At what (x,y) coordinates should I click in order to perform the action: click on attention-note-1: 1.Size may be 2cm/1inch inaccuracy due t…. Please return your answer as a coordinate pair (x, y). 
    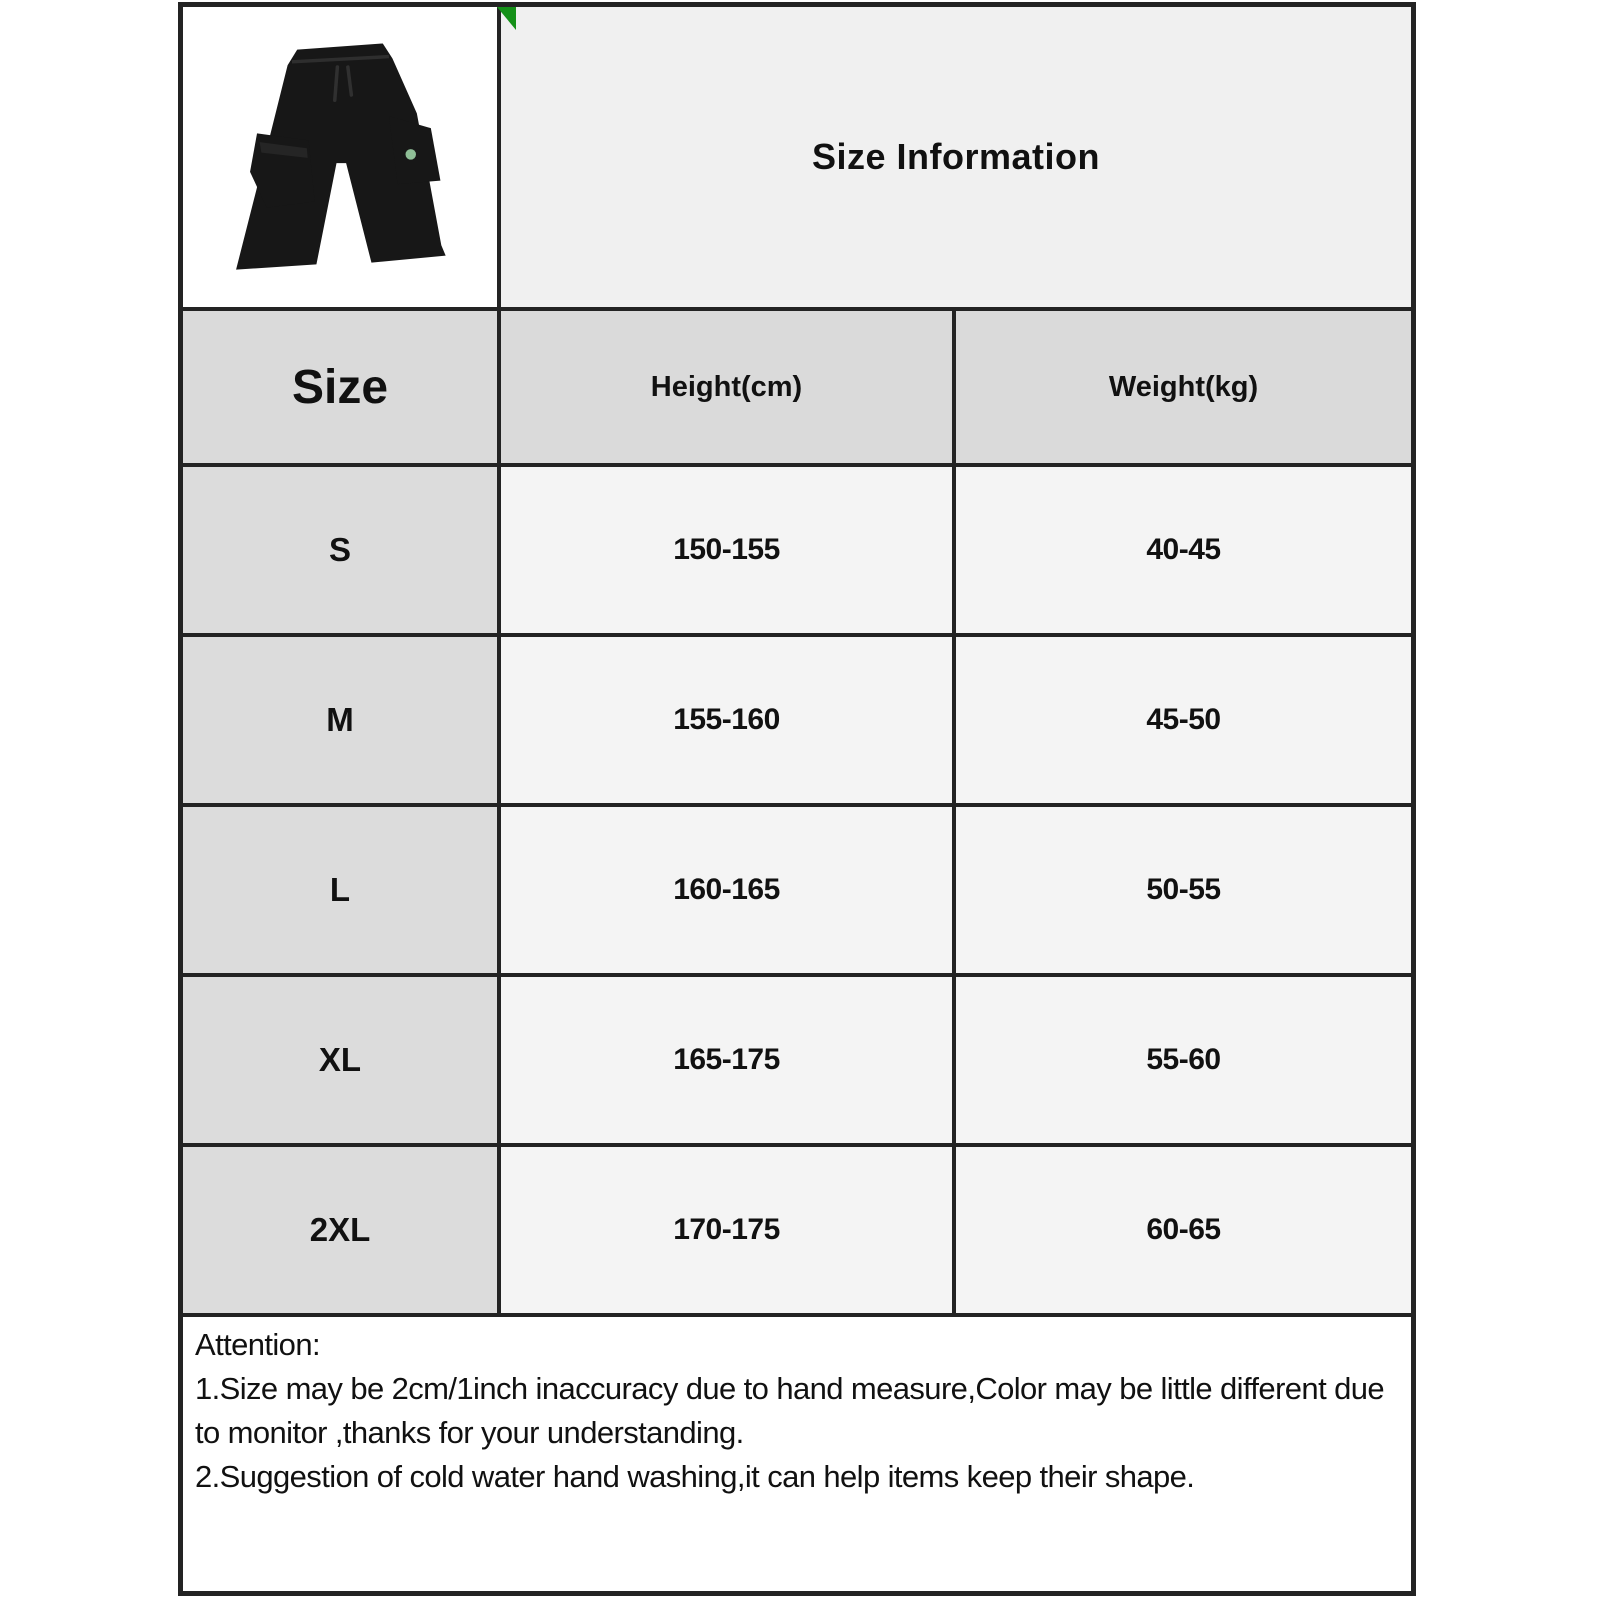
    Looking at the image, I should click on (790, 1411).